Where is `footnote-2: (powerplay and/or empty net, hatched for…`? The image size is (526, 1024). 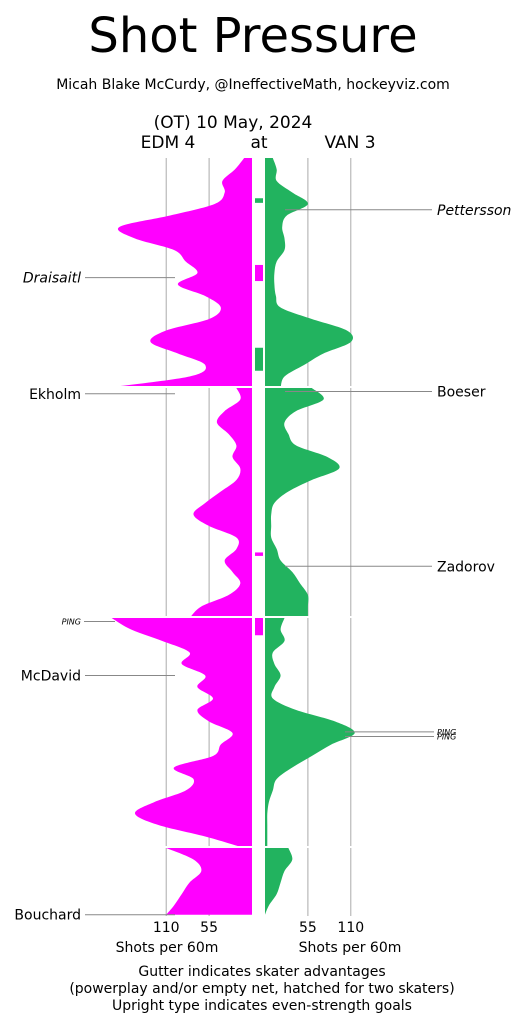 footnote-2: (powerplay and/or empty net, hatched for… is located at coordinates (261, 989).